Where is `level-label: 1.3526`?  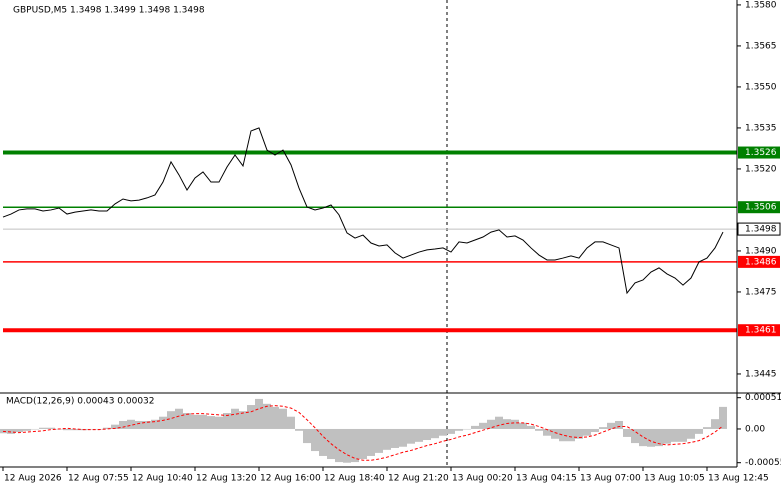 level-label: 1.3526 is located at coordinates (761, 153).